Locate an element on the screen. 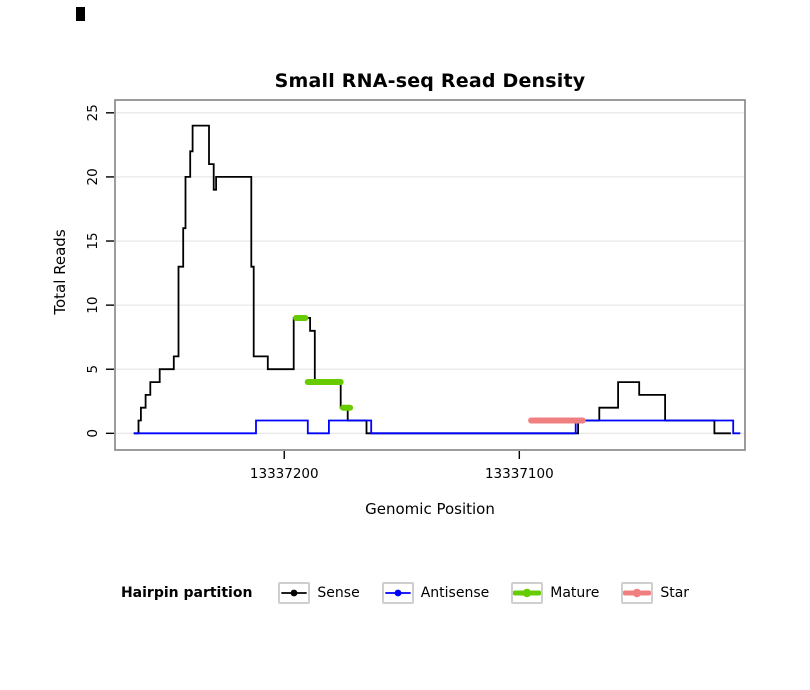 This screenshot has height=690, width=810. legend-item-antisense: Antisense is located at coordinates (435, 593).